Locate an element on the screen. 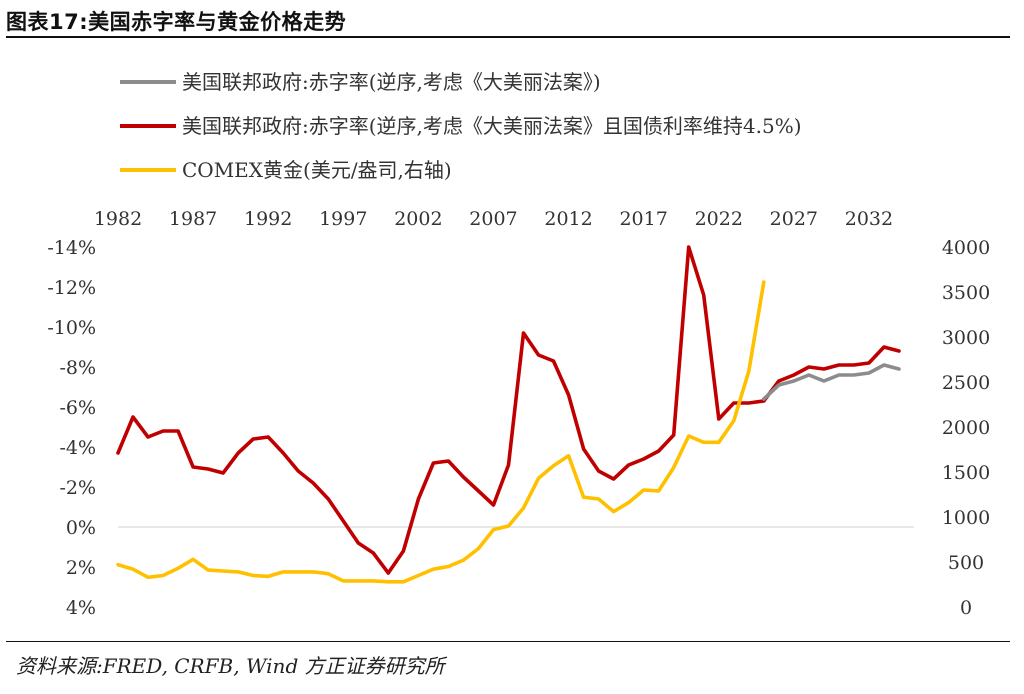 This screenshot has width=1024, height=694. x-tick-label: 2012 is located at coordinates (568, 219).